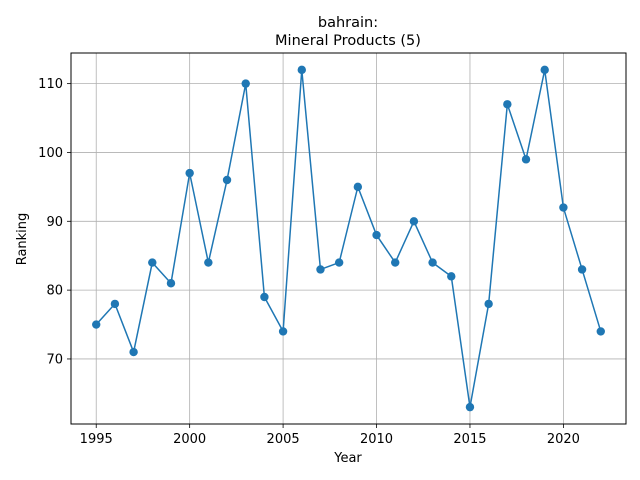 The width and height of the screenshot is (640, 480). What do you see at coordinates (50, 153) in the screenshot?
I see `y-tick-label: 100` at bounding box center [50, 153].